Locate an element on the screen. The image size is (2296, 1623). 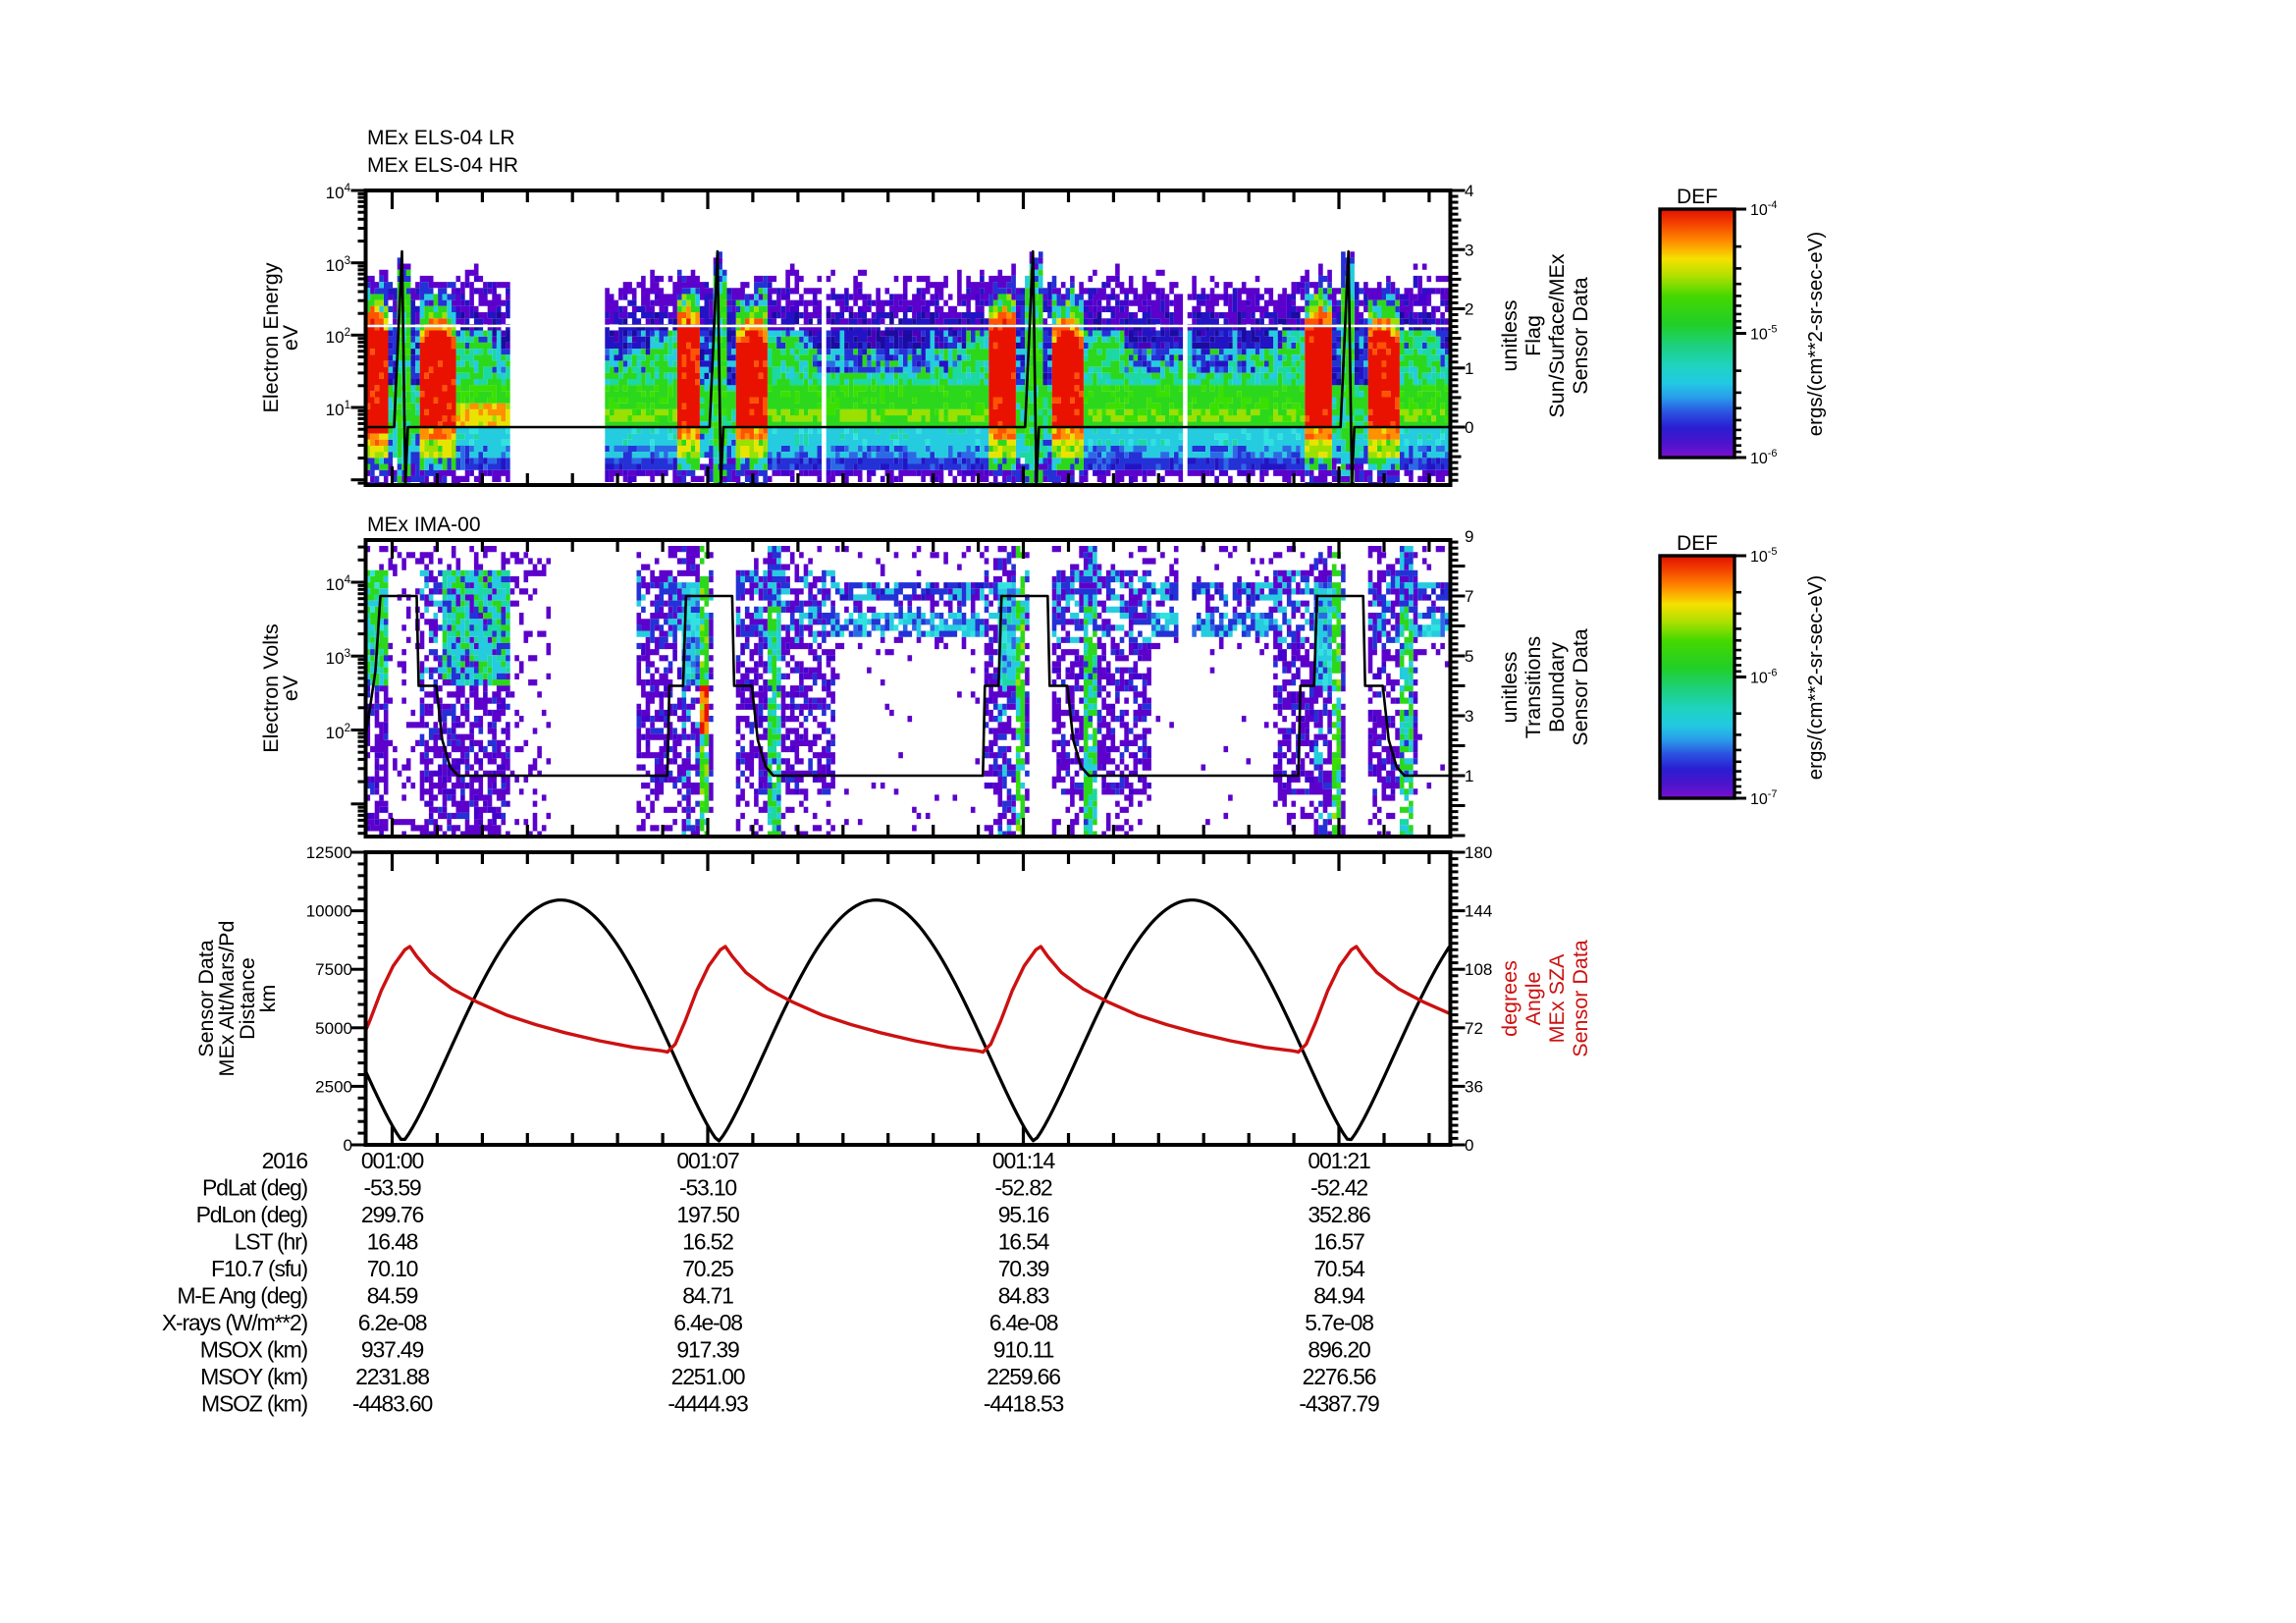
svg-text: Electron Energy is located at coordinates (271, 337).